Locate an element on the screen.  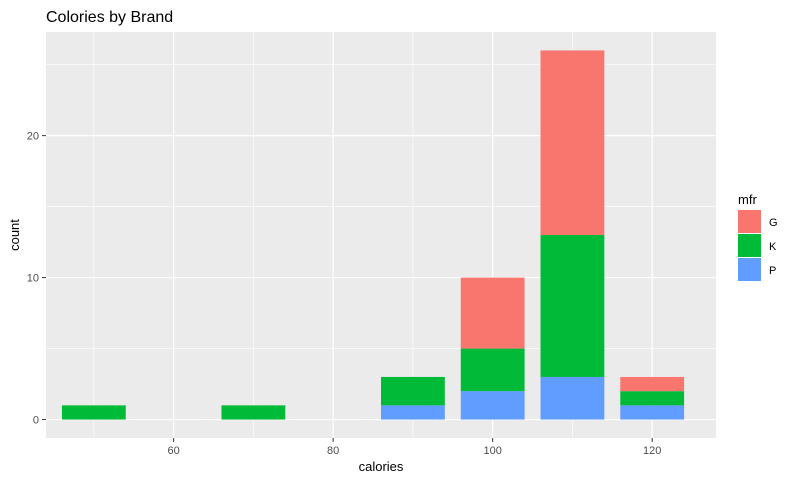
x-tick-label: 120 is located at coordinates (652, 451).